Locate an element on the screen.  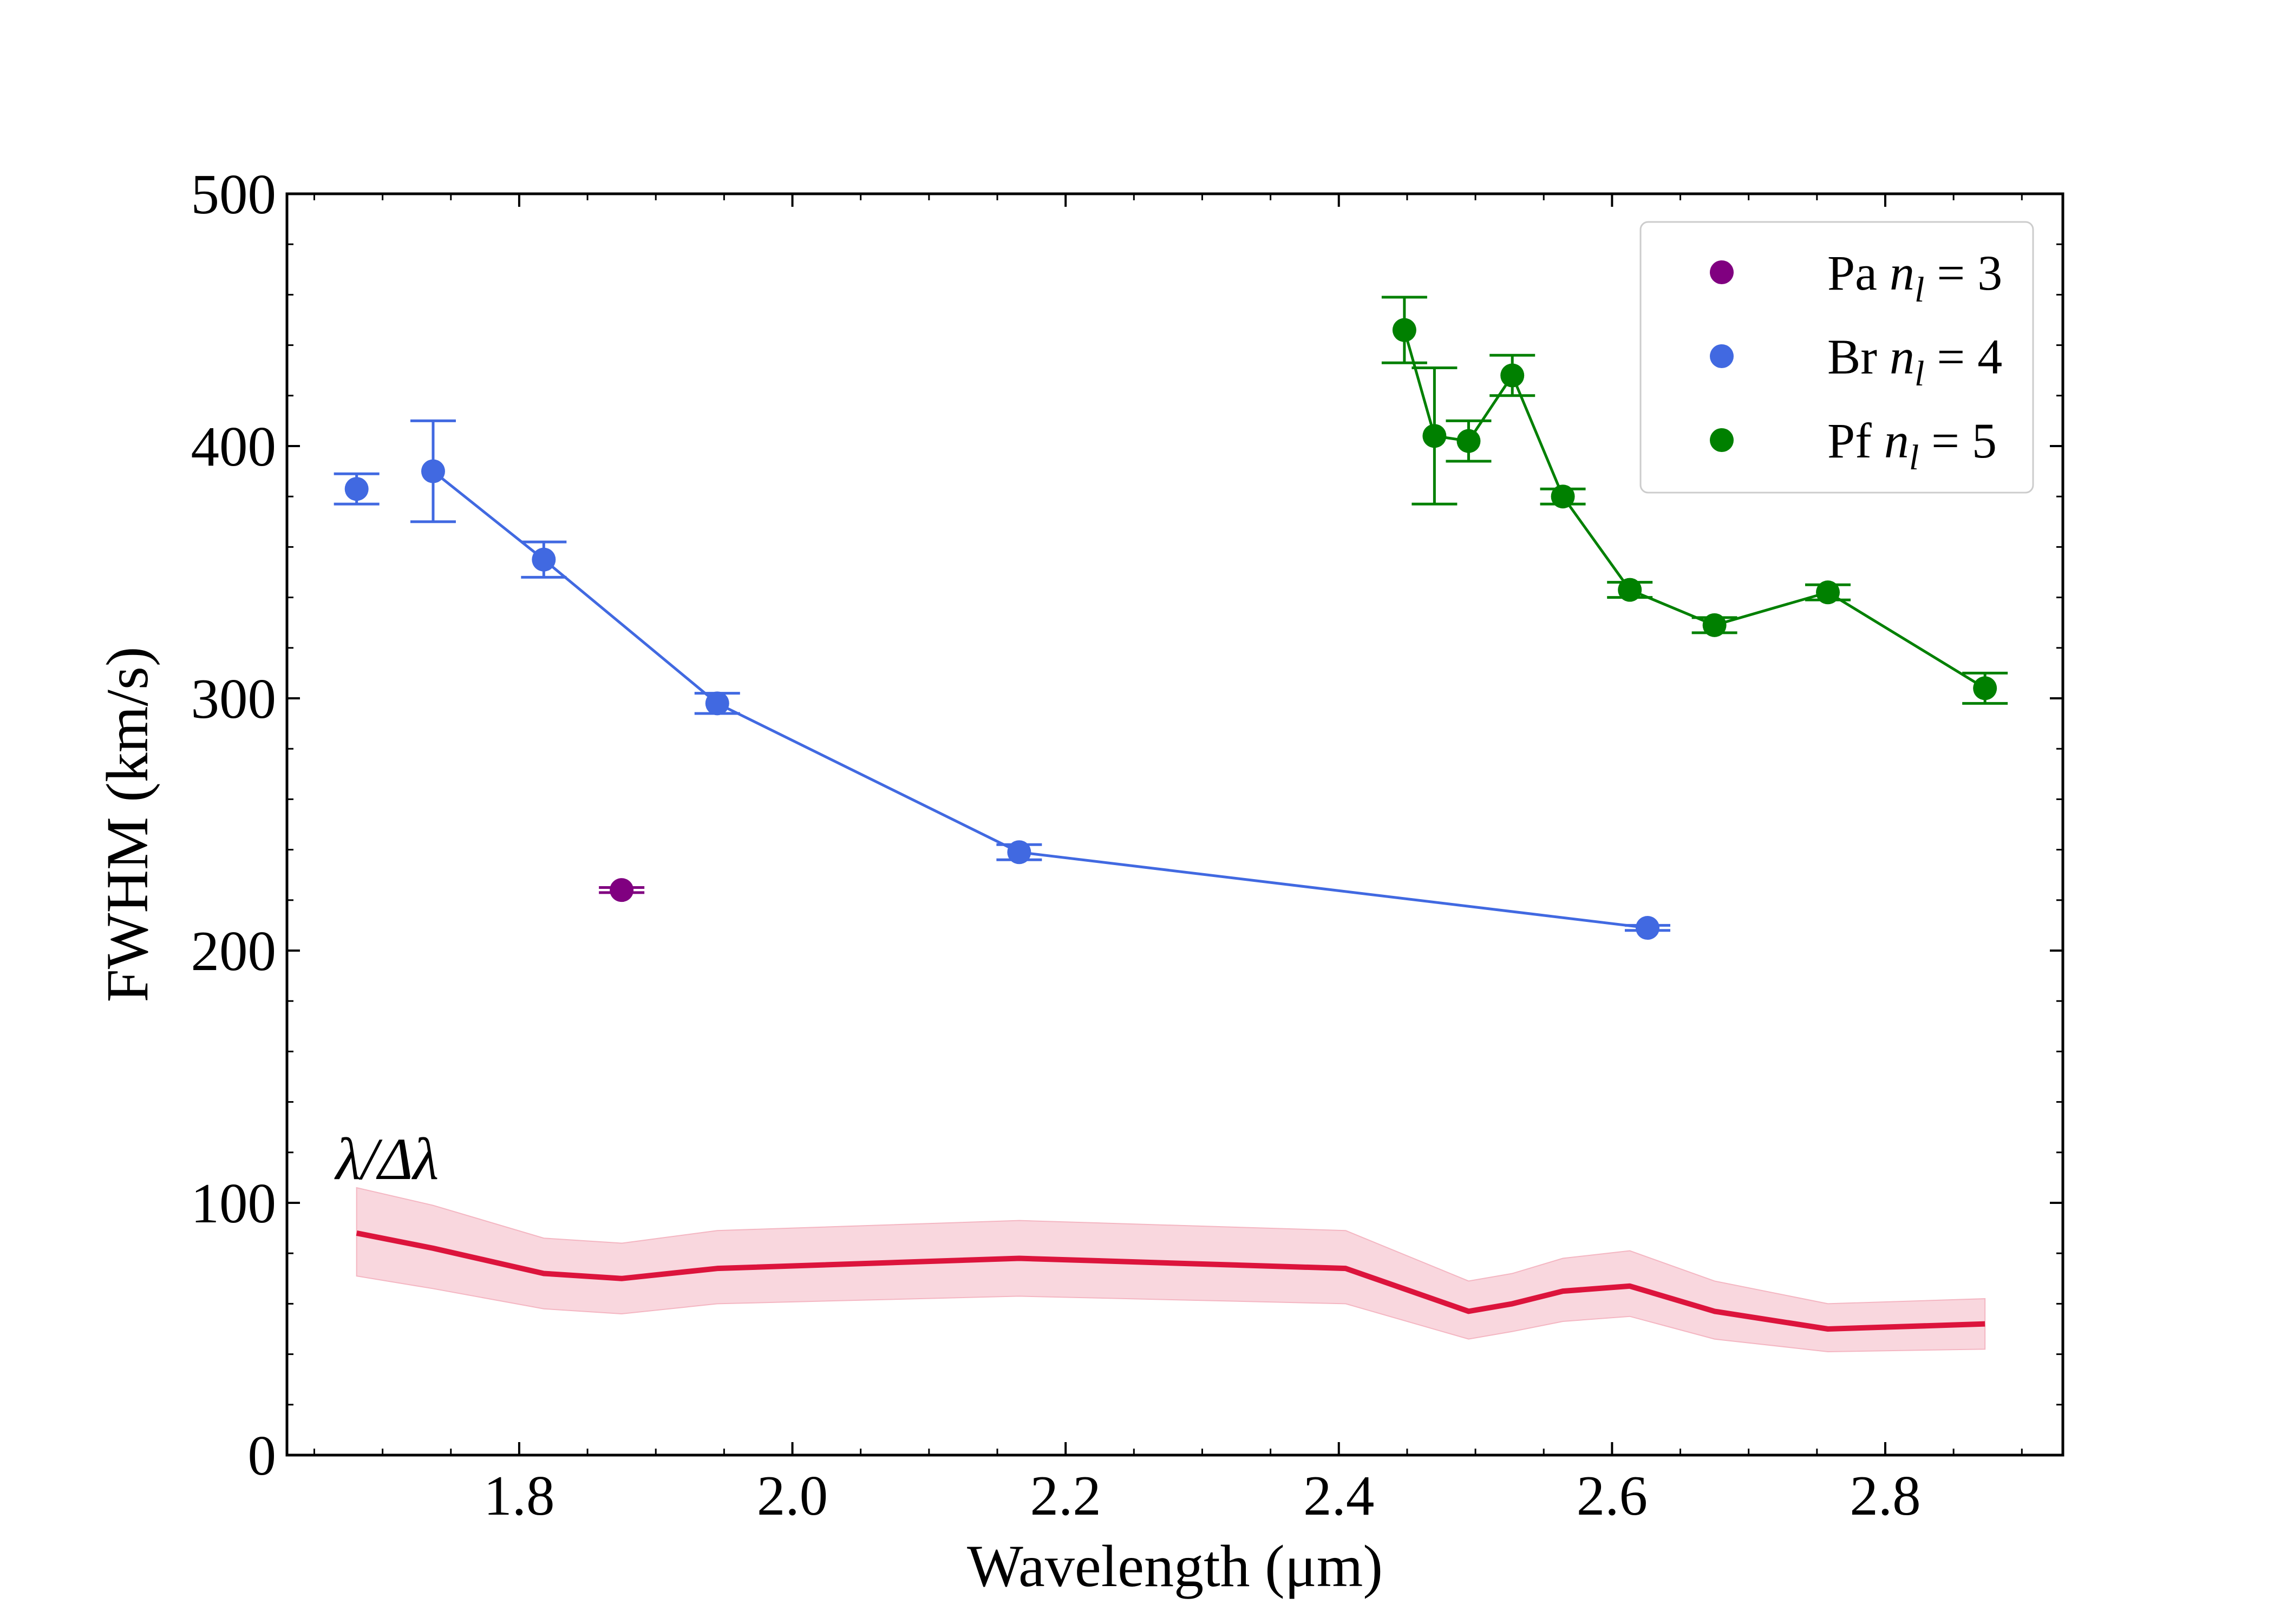
legend: Pa nl = 3 Br nl = 4 Pf nl = 5 is located at coordinates (1837, 358).